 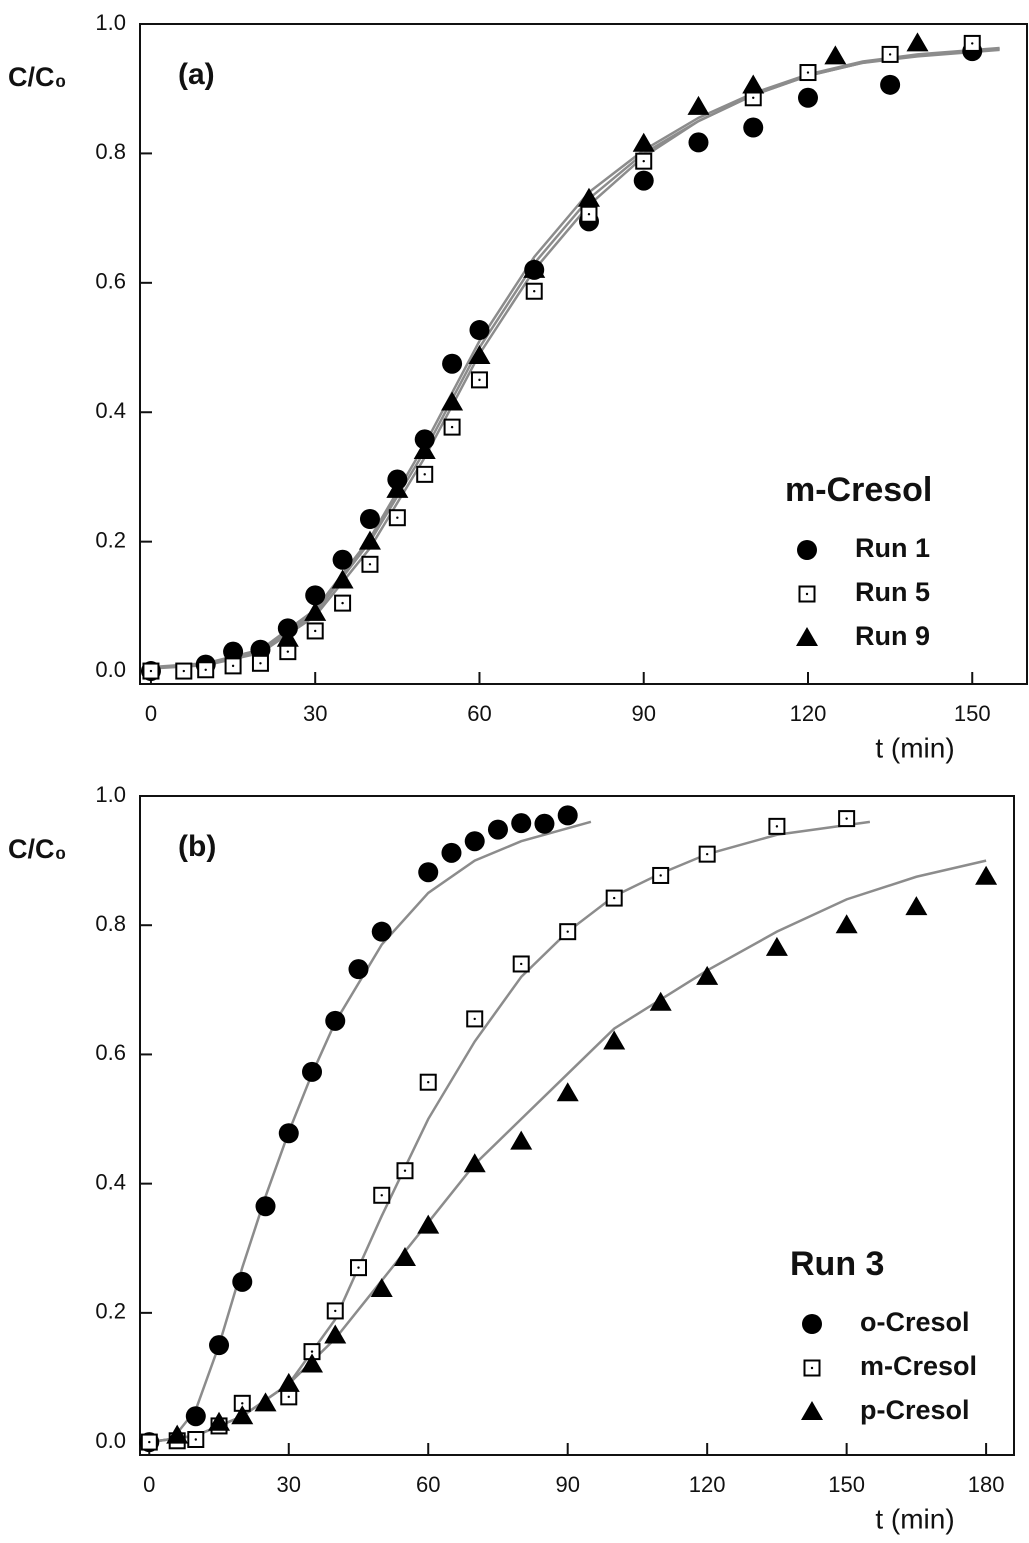 What do you see at coordinates (846, 1484) in the screenshot?
I see `x-tick-label: 150` at bounding box center [846, 1484].